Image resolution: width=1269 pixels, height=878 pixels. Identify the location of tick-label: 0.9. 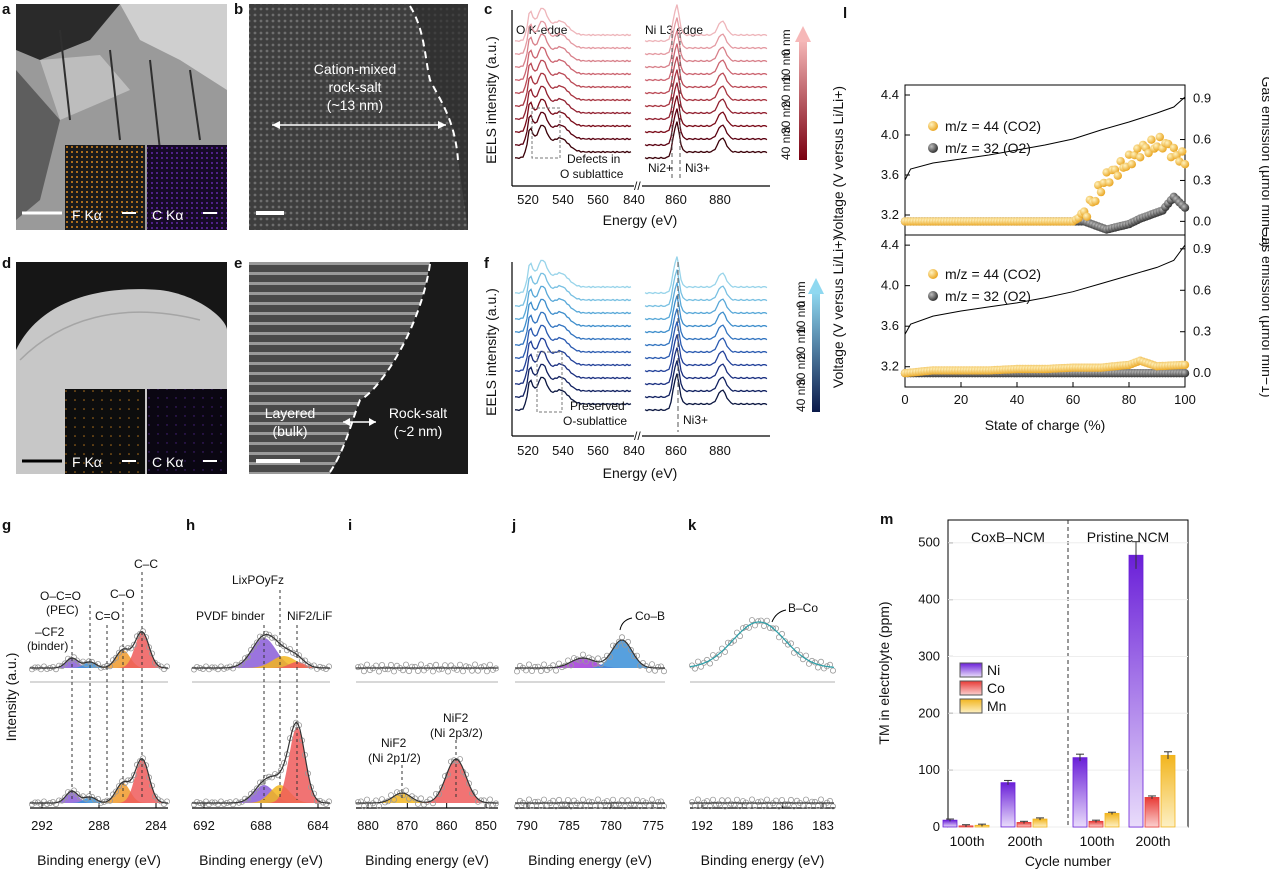
(1202, 98).